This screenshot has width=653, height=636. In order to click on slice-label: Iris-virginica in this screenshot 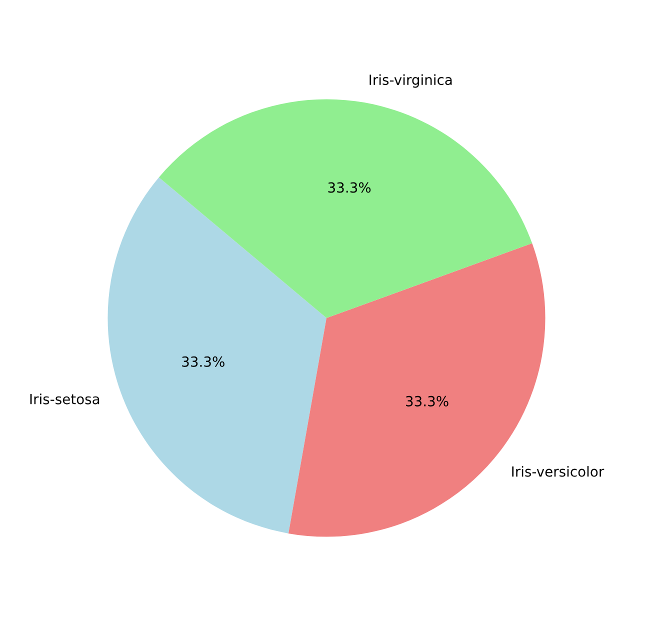, I will do `click(411, 81)`.